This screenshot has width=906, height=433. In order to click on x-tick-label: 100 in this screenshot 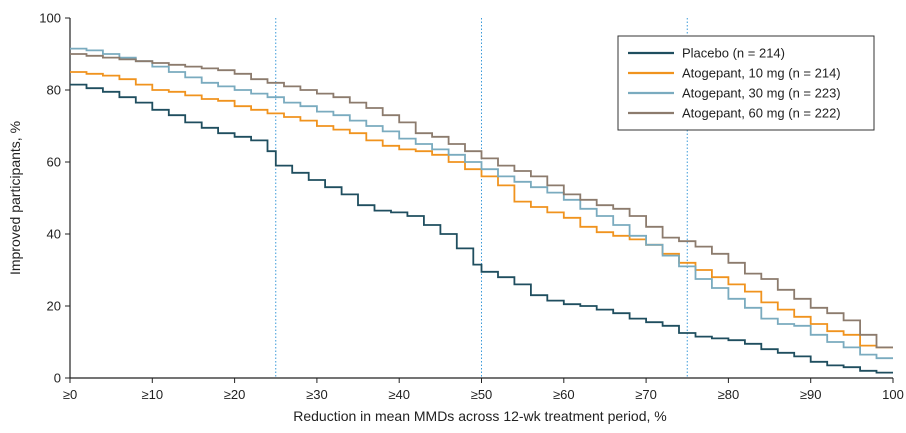, I will do `click(893, 394)`.